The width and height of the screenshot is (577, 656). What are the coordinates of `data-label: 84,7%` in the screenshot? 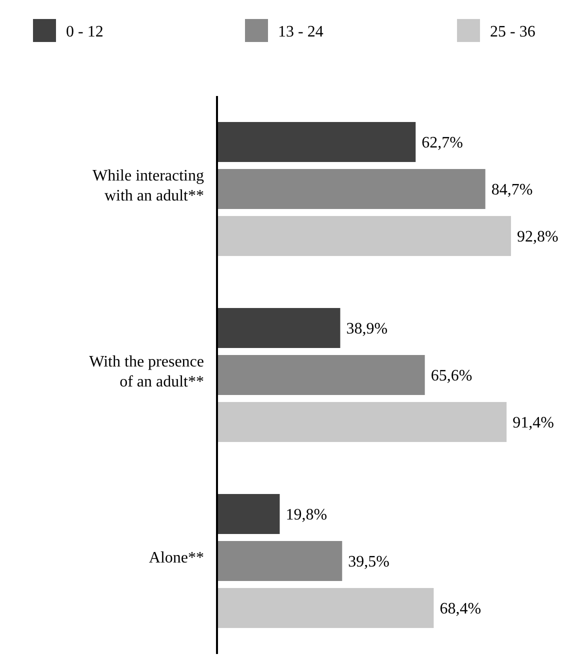 It's located at (512, 190).